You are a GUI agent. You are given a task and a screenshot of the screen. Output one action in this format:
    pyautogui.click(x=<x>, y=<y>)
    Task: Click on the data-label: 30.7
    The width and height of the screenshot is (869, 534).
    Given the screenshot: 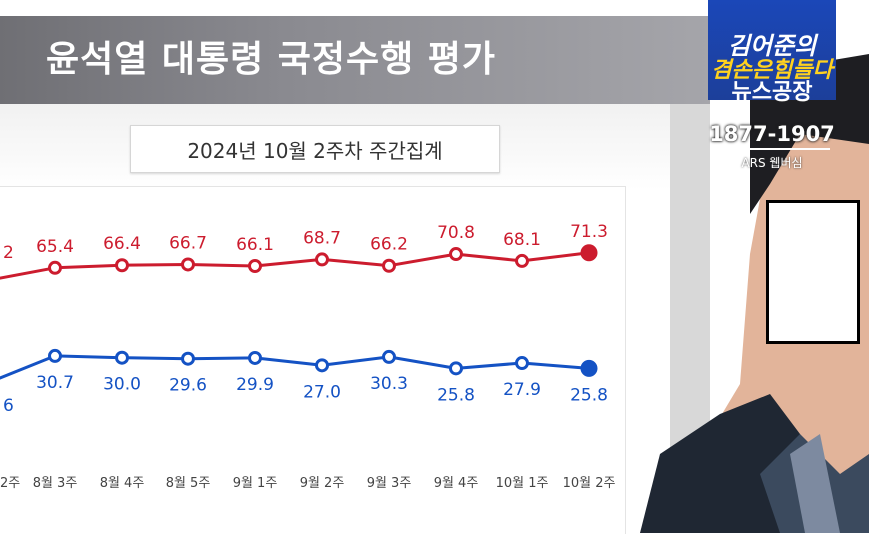 What is the action you would take?
    pyautogui.click(x=55, y=383)
    